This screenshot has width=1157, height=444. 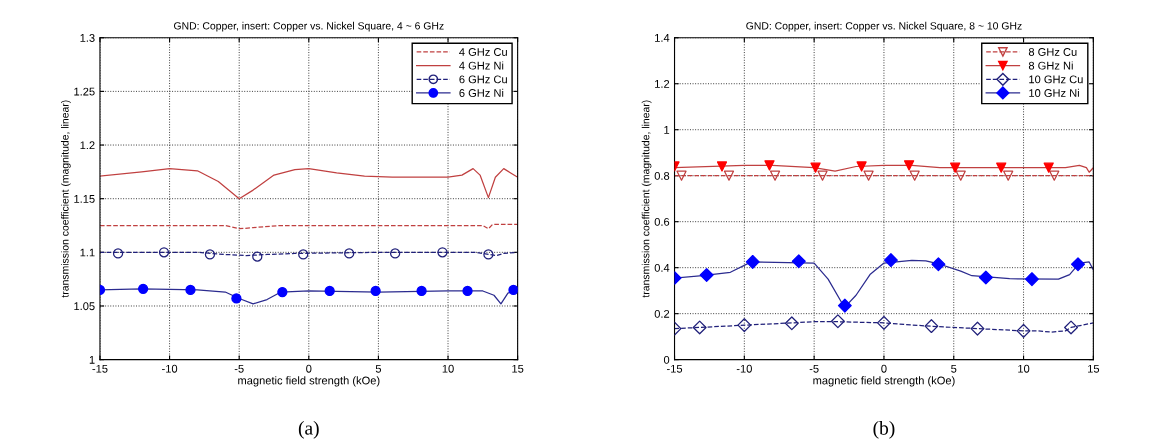 I want to click on y-tick-label: 0.4, so click(x=662, y=267).